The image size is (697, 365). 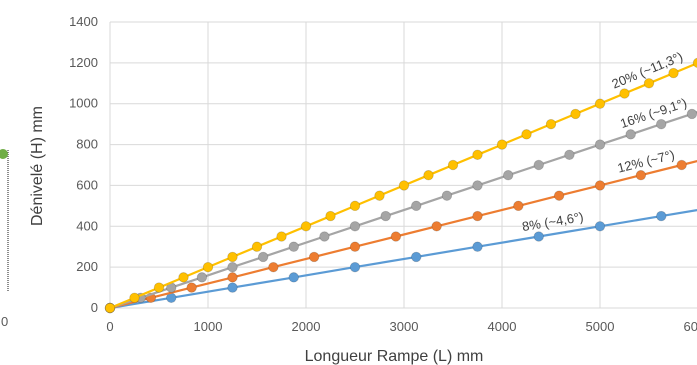 I want to click on x-tick-label: 5000, so click(x=600, y=326).